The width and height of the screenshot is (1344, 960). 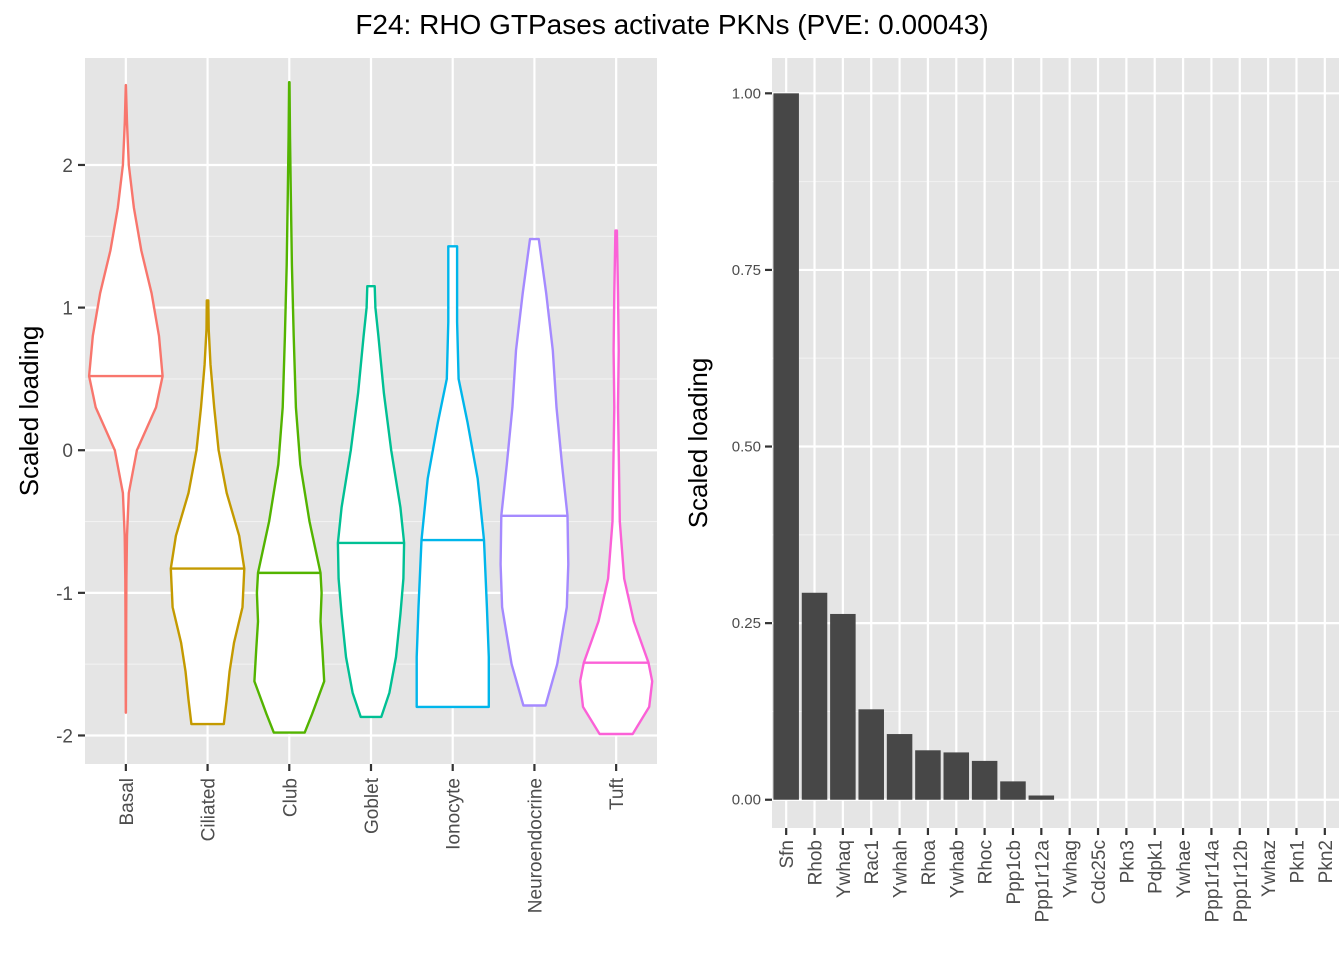 I want to click on bar-rhob, so click(x=814, y=696).